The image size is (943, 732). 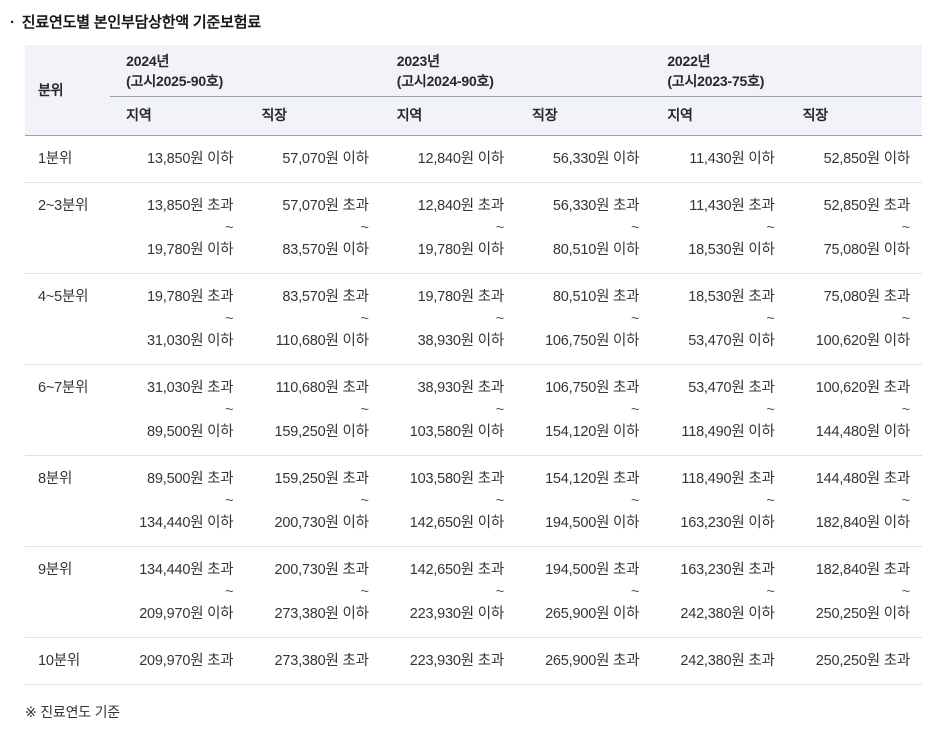 I want to click on value-cell: 57,070원 이하, so click(x=313, y=159).